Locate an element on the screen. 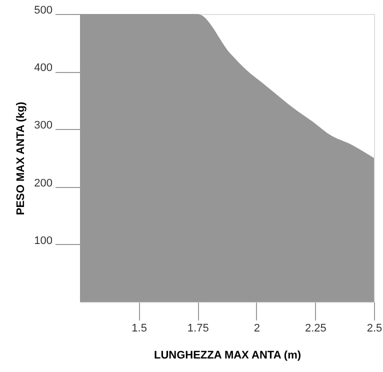 This screenshot has height=372, width=383. y-axis-title: PESO MAX ANTA (kg) is located at coordinates (21, 159).